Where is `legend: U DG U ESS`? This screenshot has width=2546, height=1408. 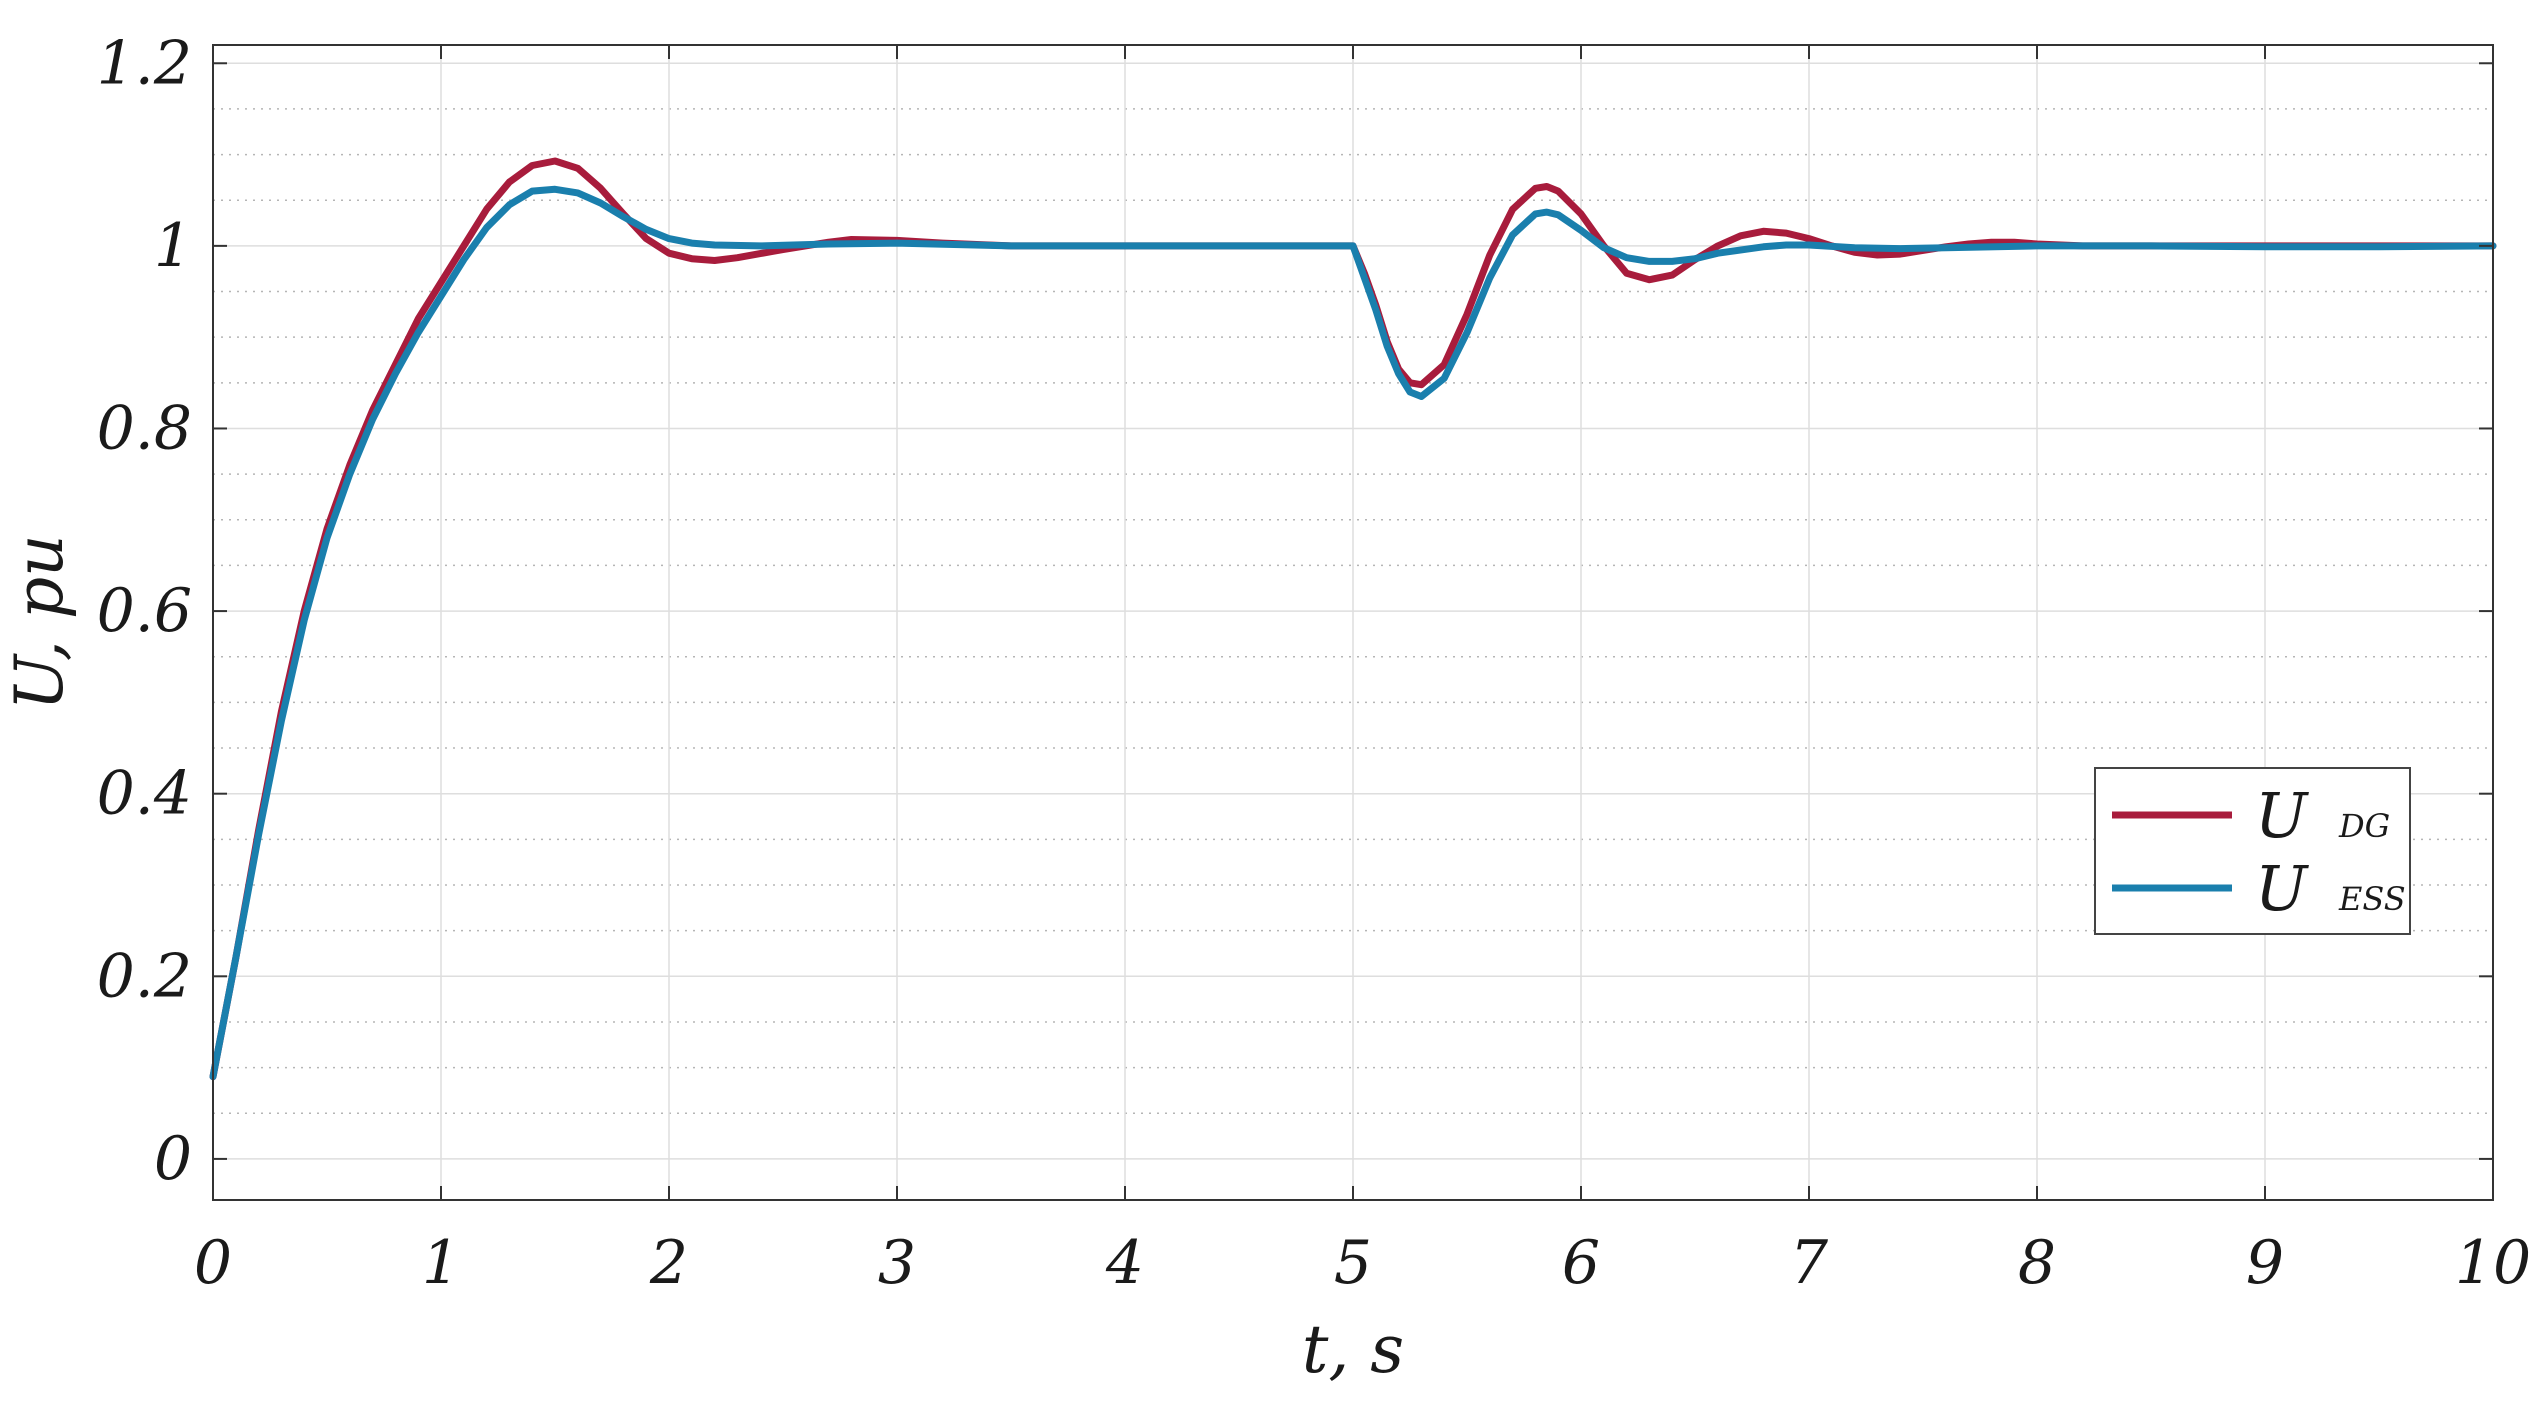
legend: U DG U ESS is located at coordinates (2252, 851).